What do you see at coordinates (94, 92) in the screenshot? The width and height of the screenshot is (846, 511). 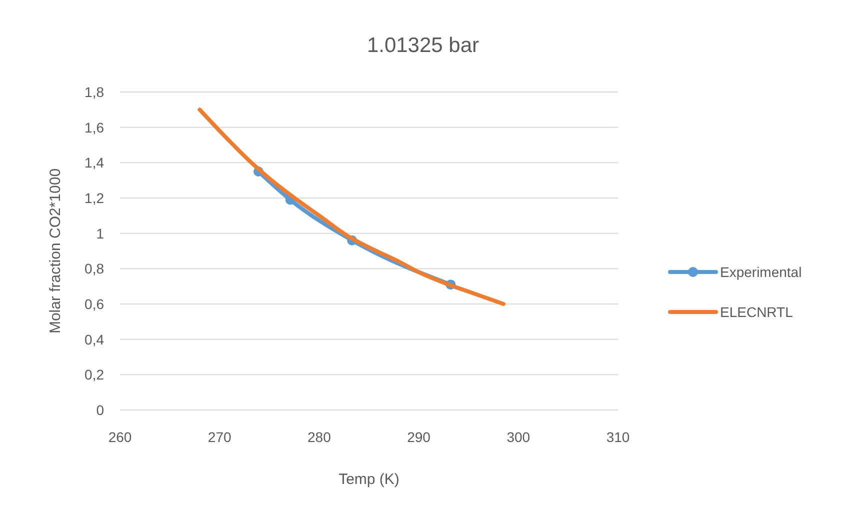 I see `y-tick-label: 1,8` at bounding box center [94, 92].